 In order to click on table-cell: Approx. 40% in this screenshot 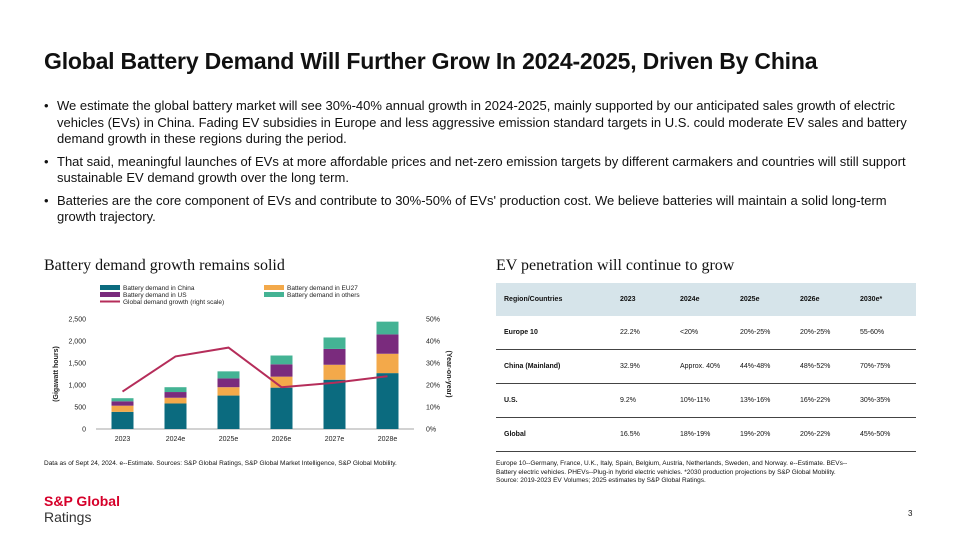, I will do `click(702, 366)`.